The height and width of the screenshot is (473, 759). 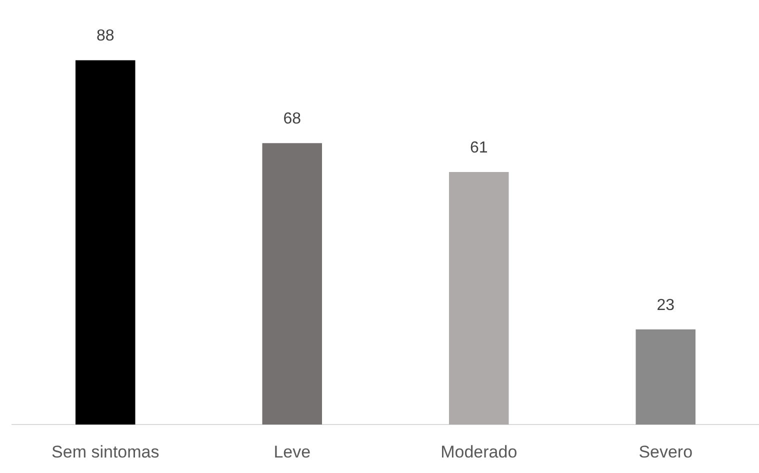 I want to click on x-tick-label: Leve, so click(x=292, y=452).